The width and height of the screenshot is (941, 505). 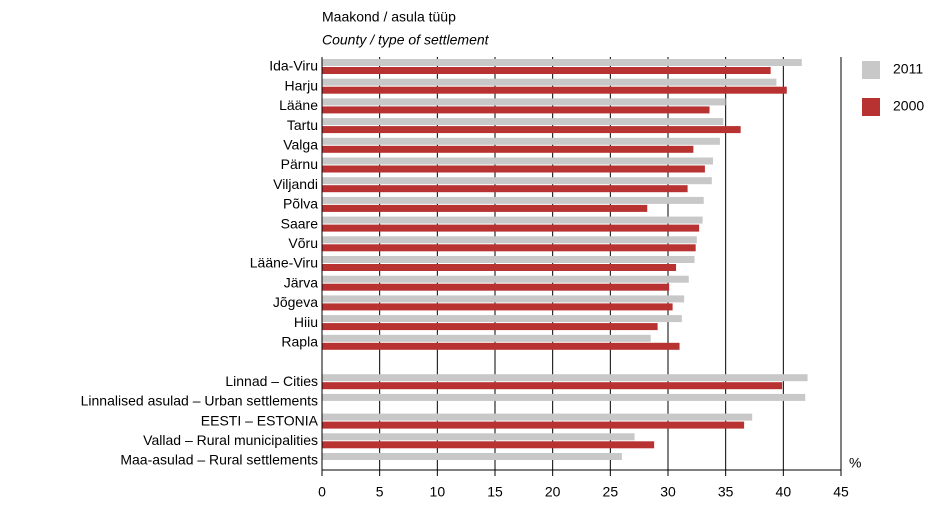 I want to click on x-tick-label: 5, so click(x=380, y=492).